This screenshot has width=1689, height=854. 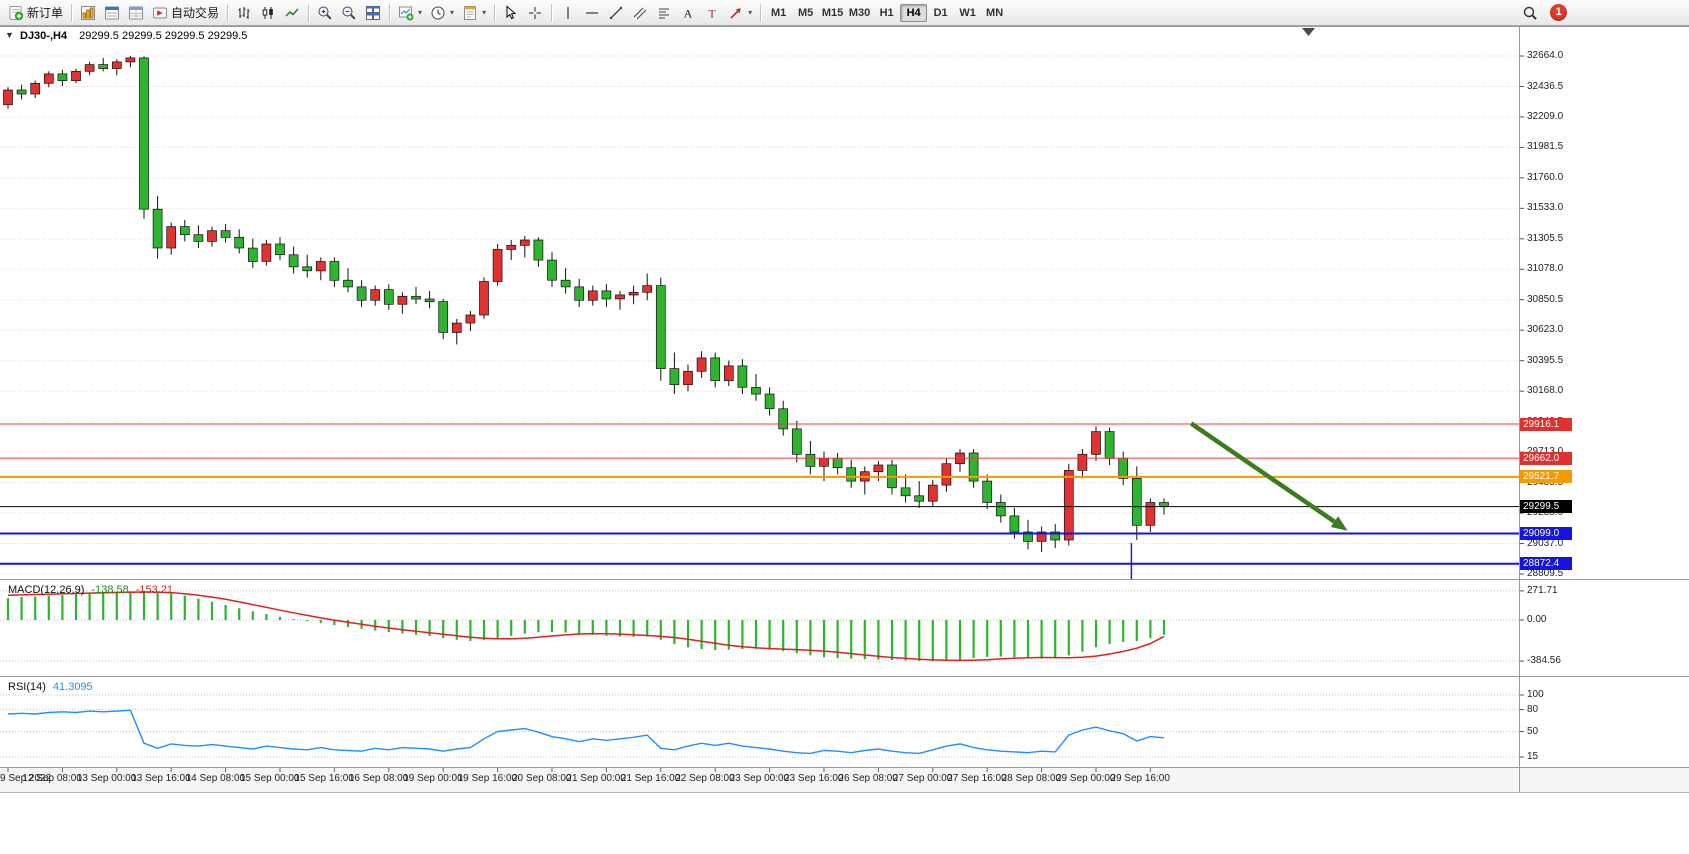 What do you see at coordinates (977, 778) in the screenshot?
I see `time-label: 27 Sep 16:00` at bounding box center [977, 778].